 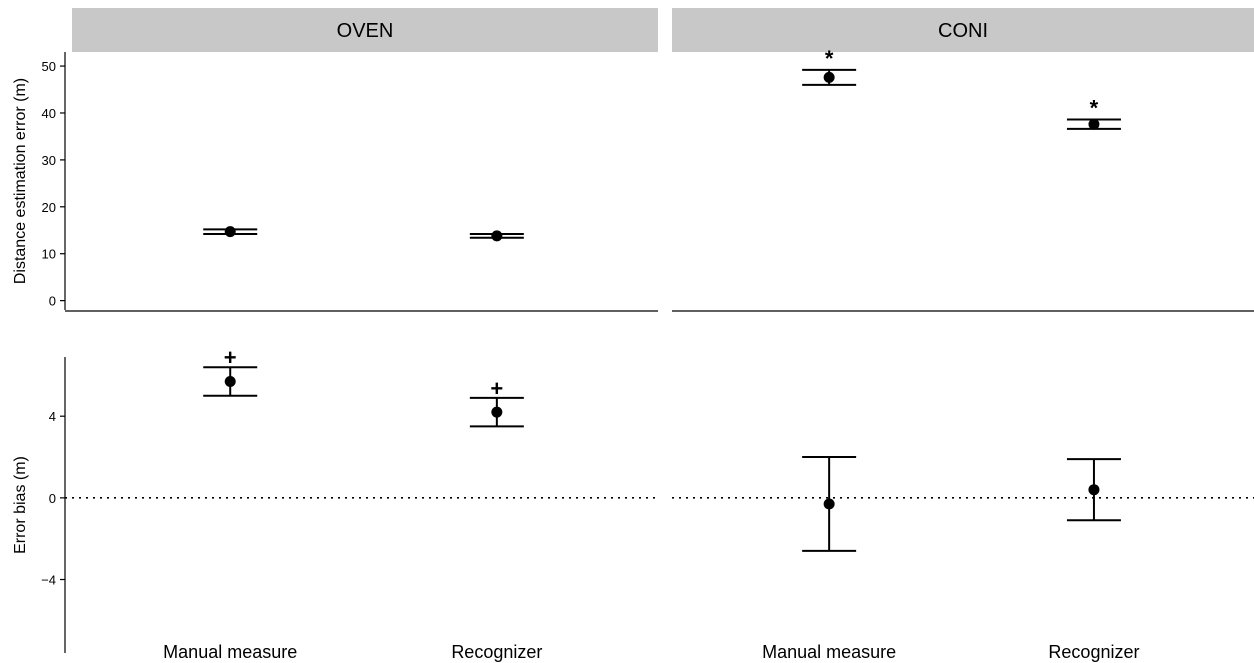 What do you see at coordinates (829, 77) in the screenshot?
I see `point-error-coni-manual` at bounding box center [829, 77].